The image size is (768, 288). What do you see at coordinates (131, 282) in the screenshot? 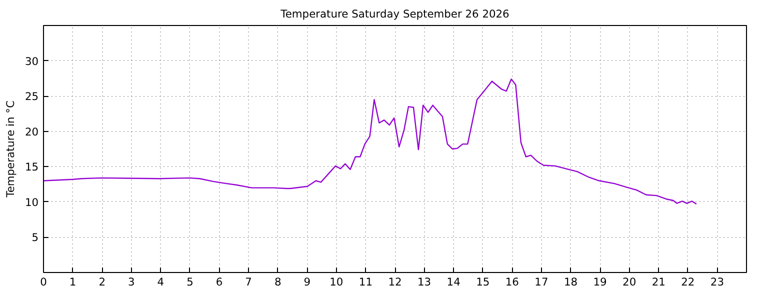
I see `x-tick-label: 3` at bounding box center [131, 282].